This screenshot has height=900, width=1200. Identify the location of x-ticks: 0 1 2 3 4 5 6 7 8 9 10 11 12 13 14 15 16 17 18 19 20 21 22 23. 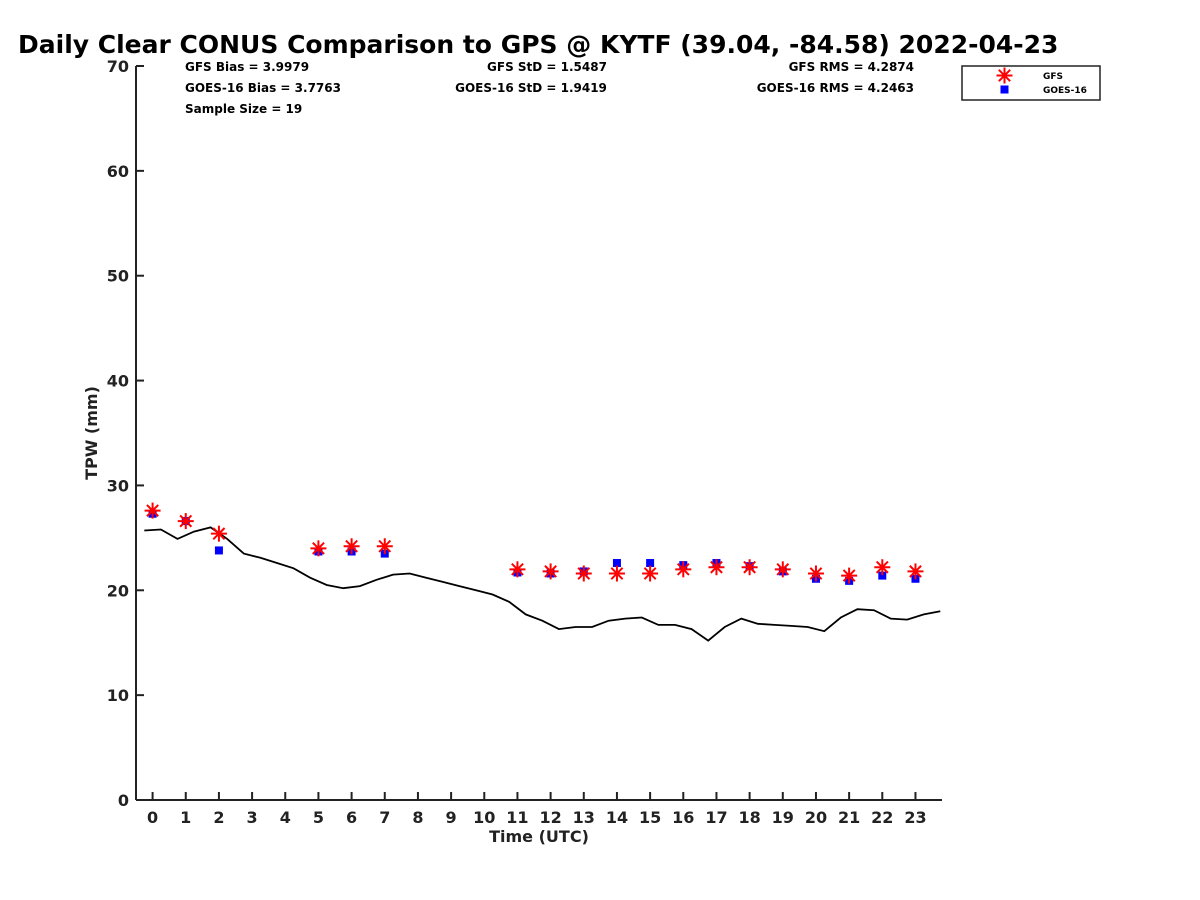
(537, 809).